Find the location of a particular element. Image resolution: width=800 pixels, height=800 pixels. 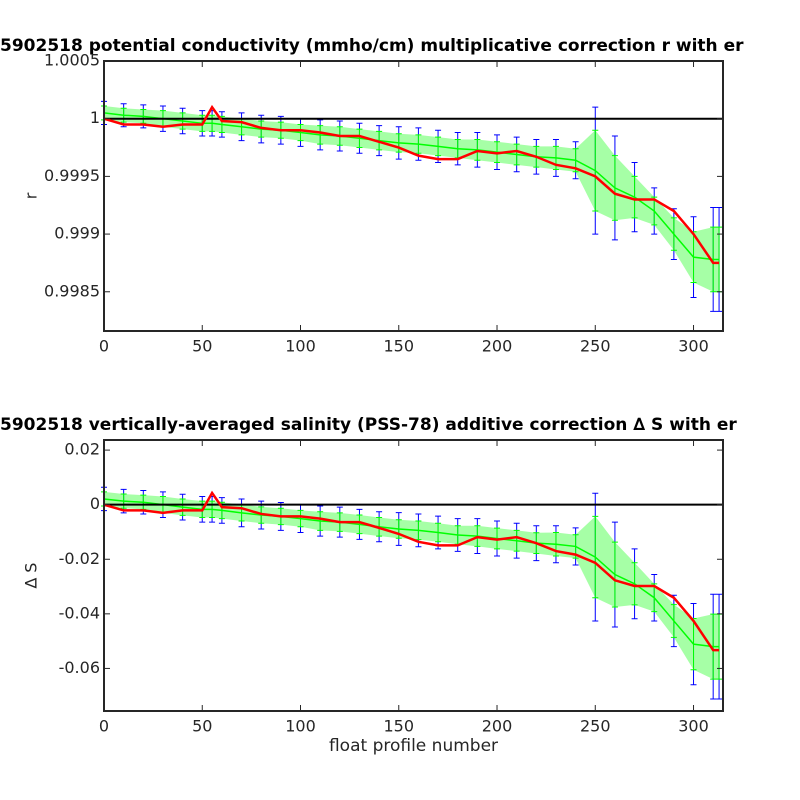

y-tick-label: 0.999 is located at coordinates (77, 233).